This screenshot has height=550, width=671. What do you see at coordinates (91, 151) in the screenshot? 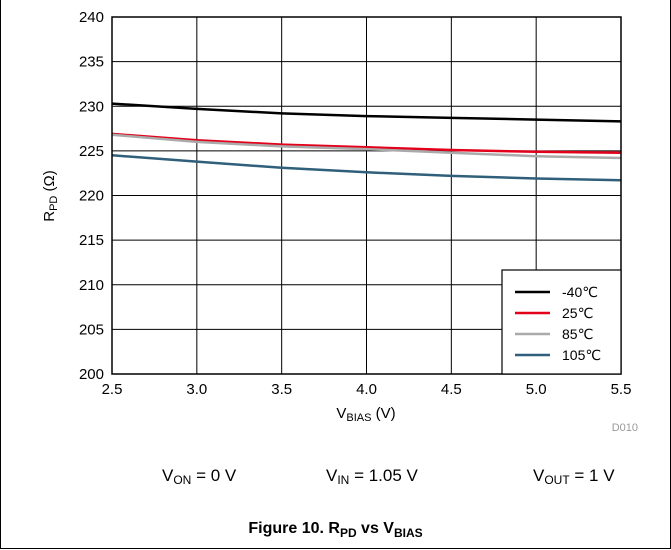
I see `y-tick-label: 225` at bounding box center [91, 151].